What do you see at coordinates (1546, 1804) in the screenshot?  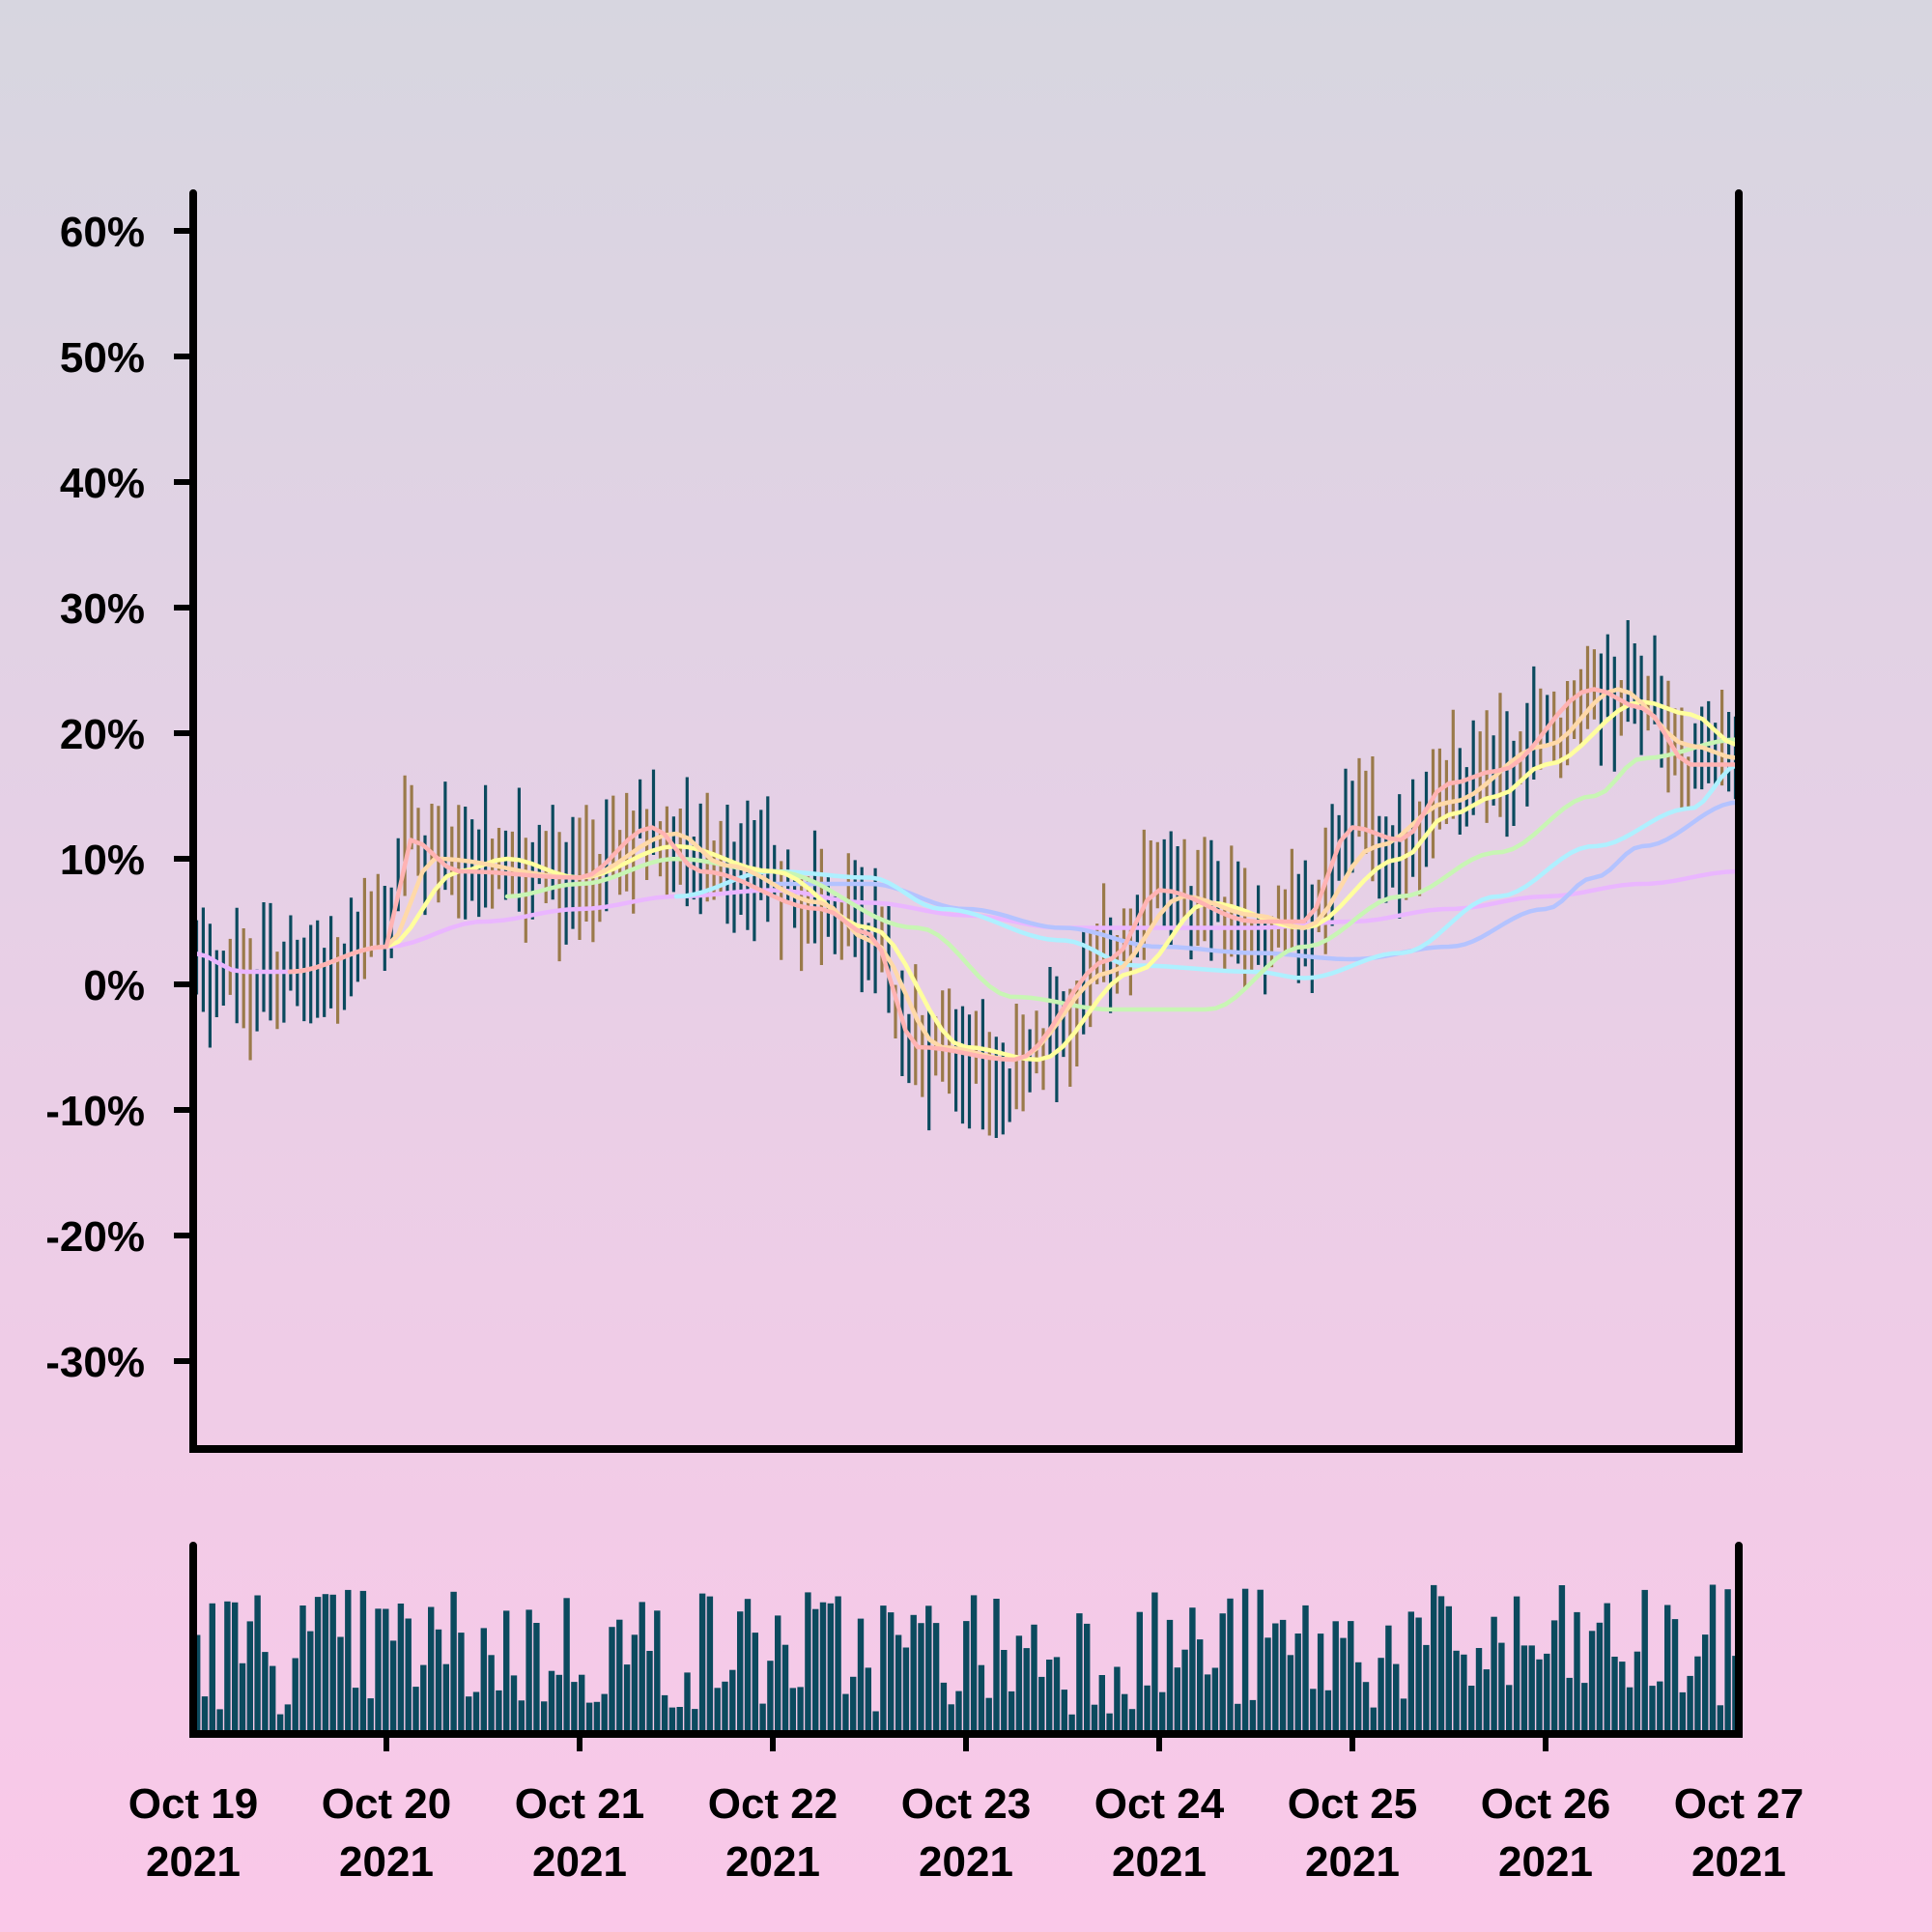 I see `x-tick-label: Oct 26` at bounding box center [1546, 1804].